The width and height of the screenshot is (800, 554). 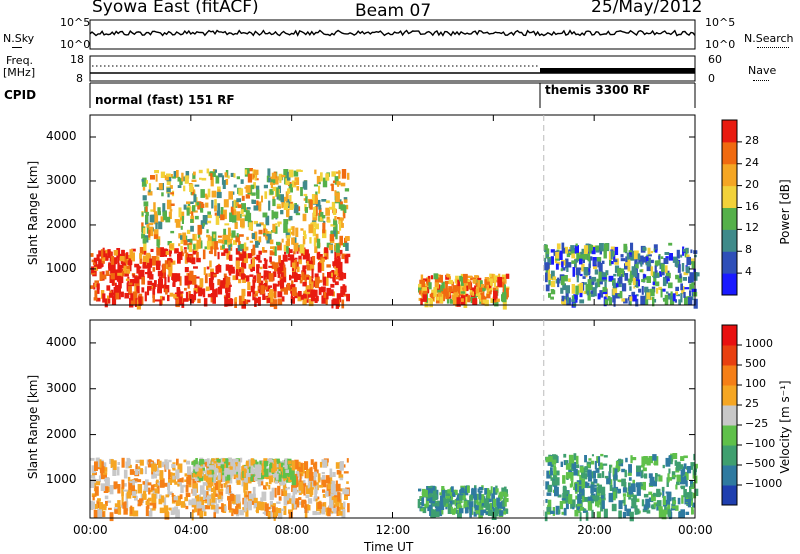 What do you see at coordinates (389, 547) in the screenshot?
I see `x-axis-label: Time UT` at bounding box center [389, 547].